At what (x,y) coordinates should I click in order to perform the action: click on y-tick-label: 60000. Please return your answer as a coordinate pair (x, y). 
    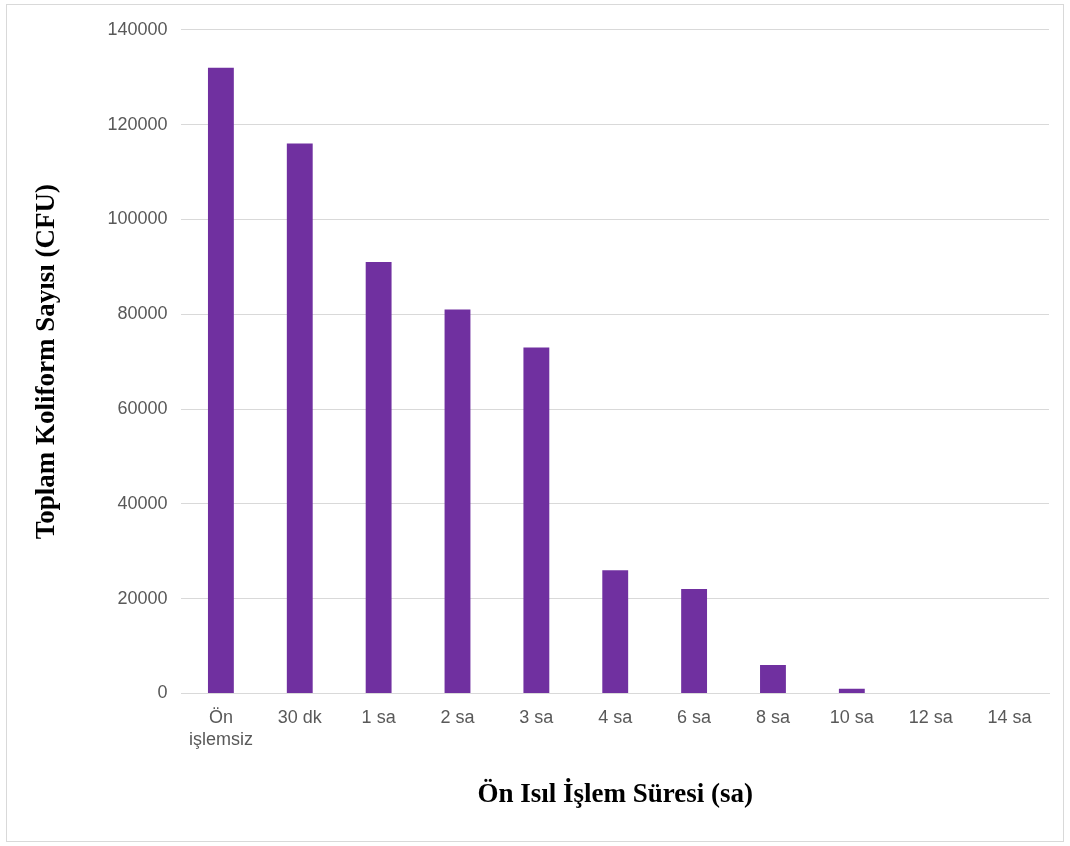
    Looking at the image, I should click on (142, 407).